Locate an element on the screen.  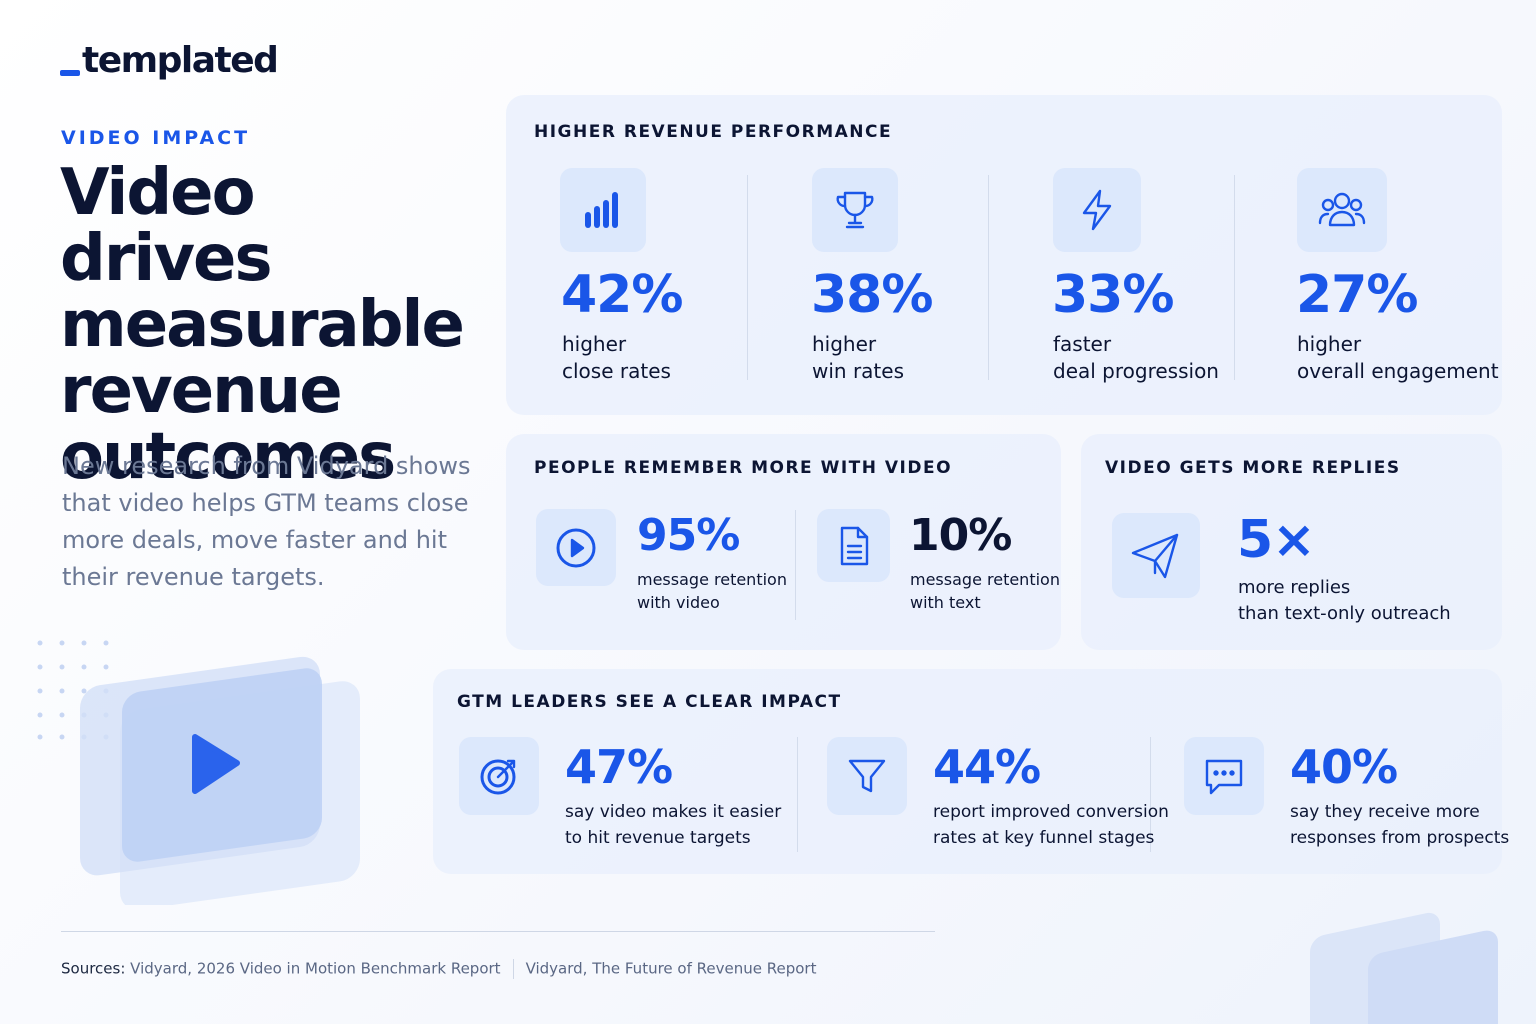
stat-value: 27% is located at coordinates (1357, 295).